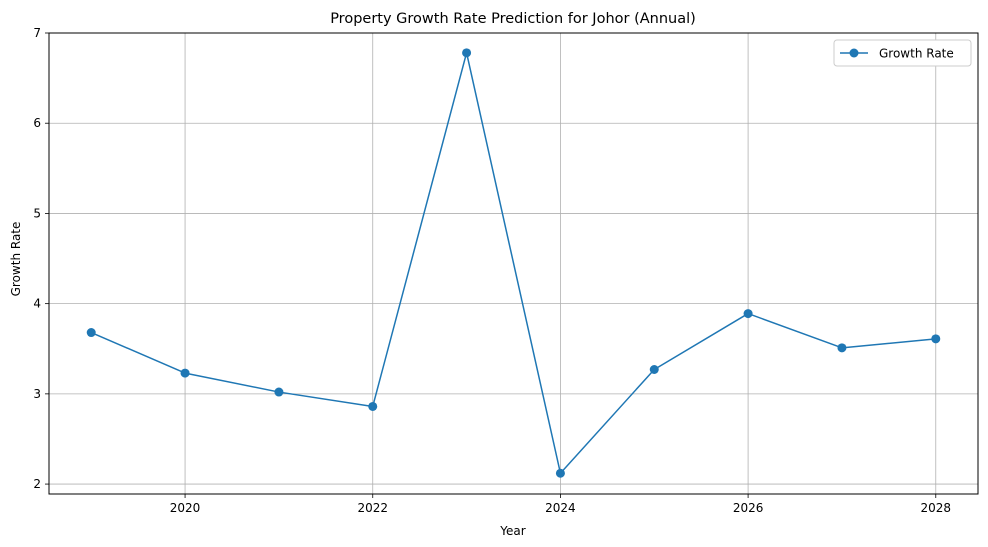 The width and height of the screenshot is (988, 547). I want to click on x-tick-label: 2022, so click(372, 508).